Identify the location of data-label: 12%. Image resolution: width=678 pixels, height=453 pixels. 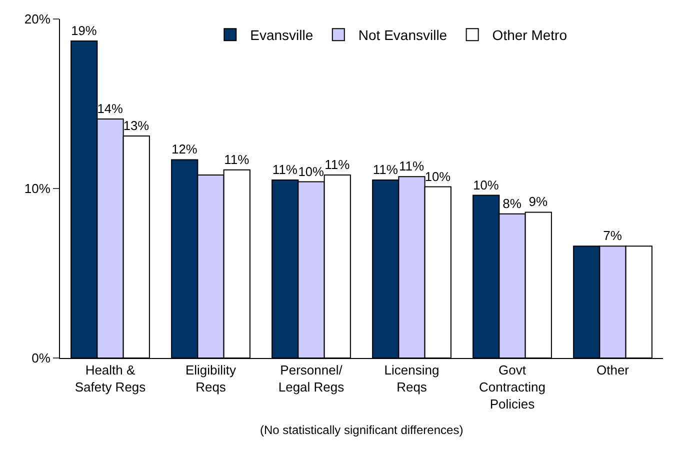
(185, 149).